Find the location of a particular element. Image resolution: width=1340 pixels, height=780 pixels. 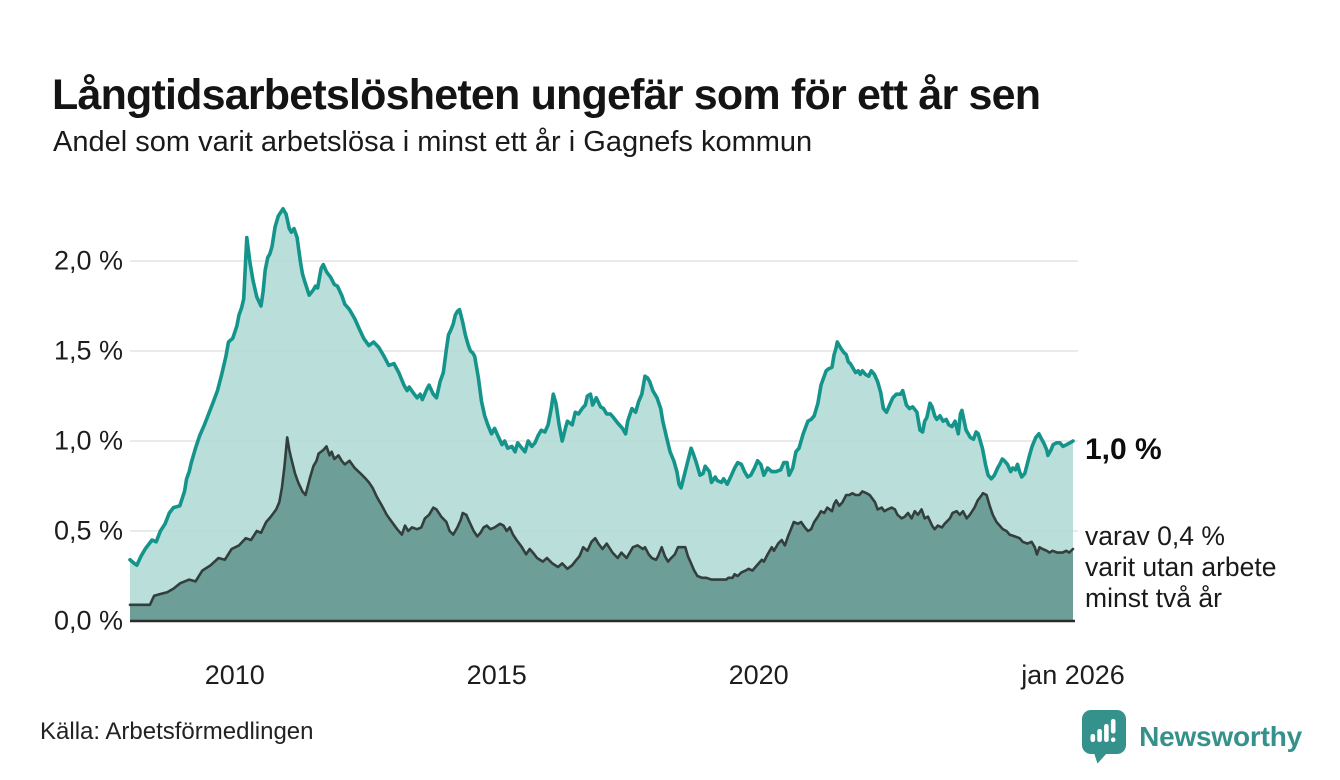

x-axis-label: 2010 is located at coordinates (234, 675).